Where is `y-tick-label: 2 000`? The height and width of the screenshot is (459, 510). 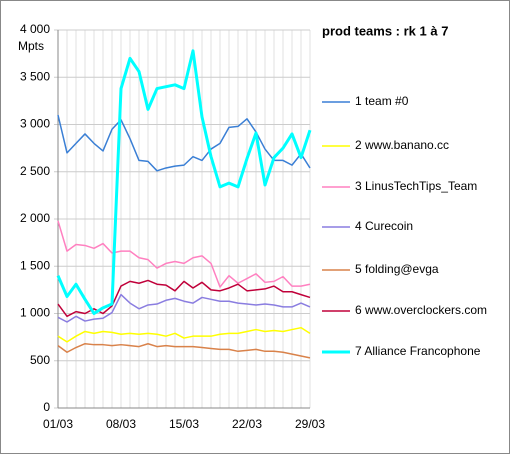 y-tick-label: 2 000 is located at coordinates (35, 218).